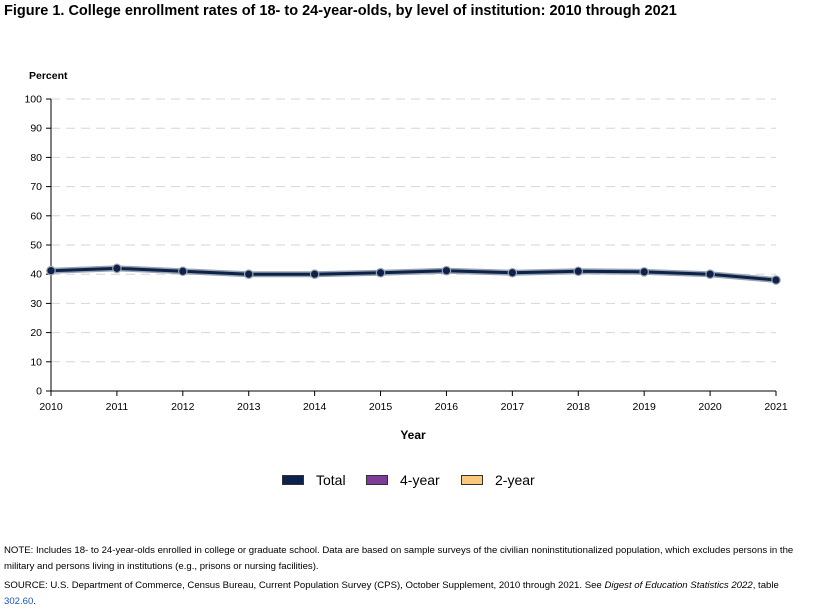 The width and height of the screenshot is (816, 613). I want to click on x-tick-label: 2012, so click(183, 407).